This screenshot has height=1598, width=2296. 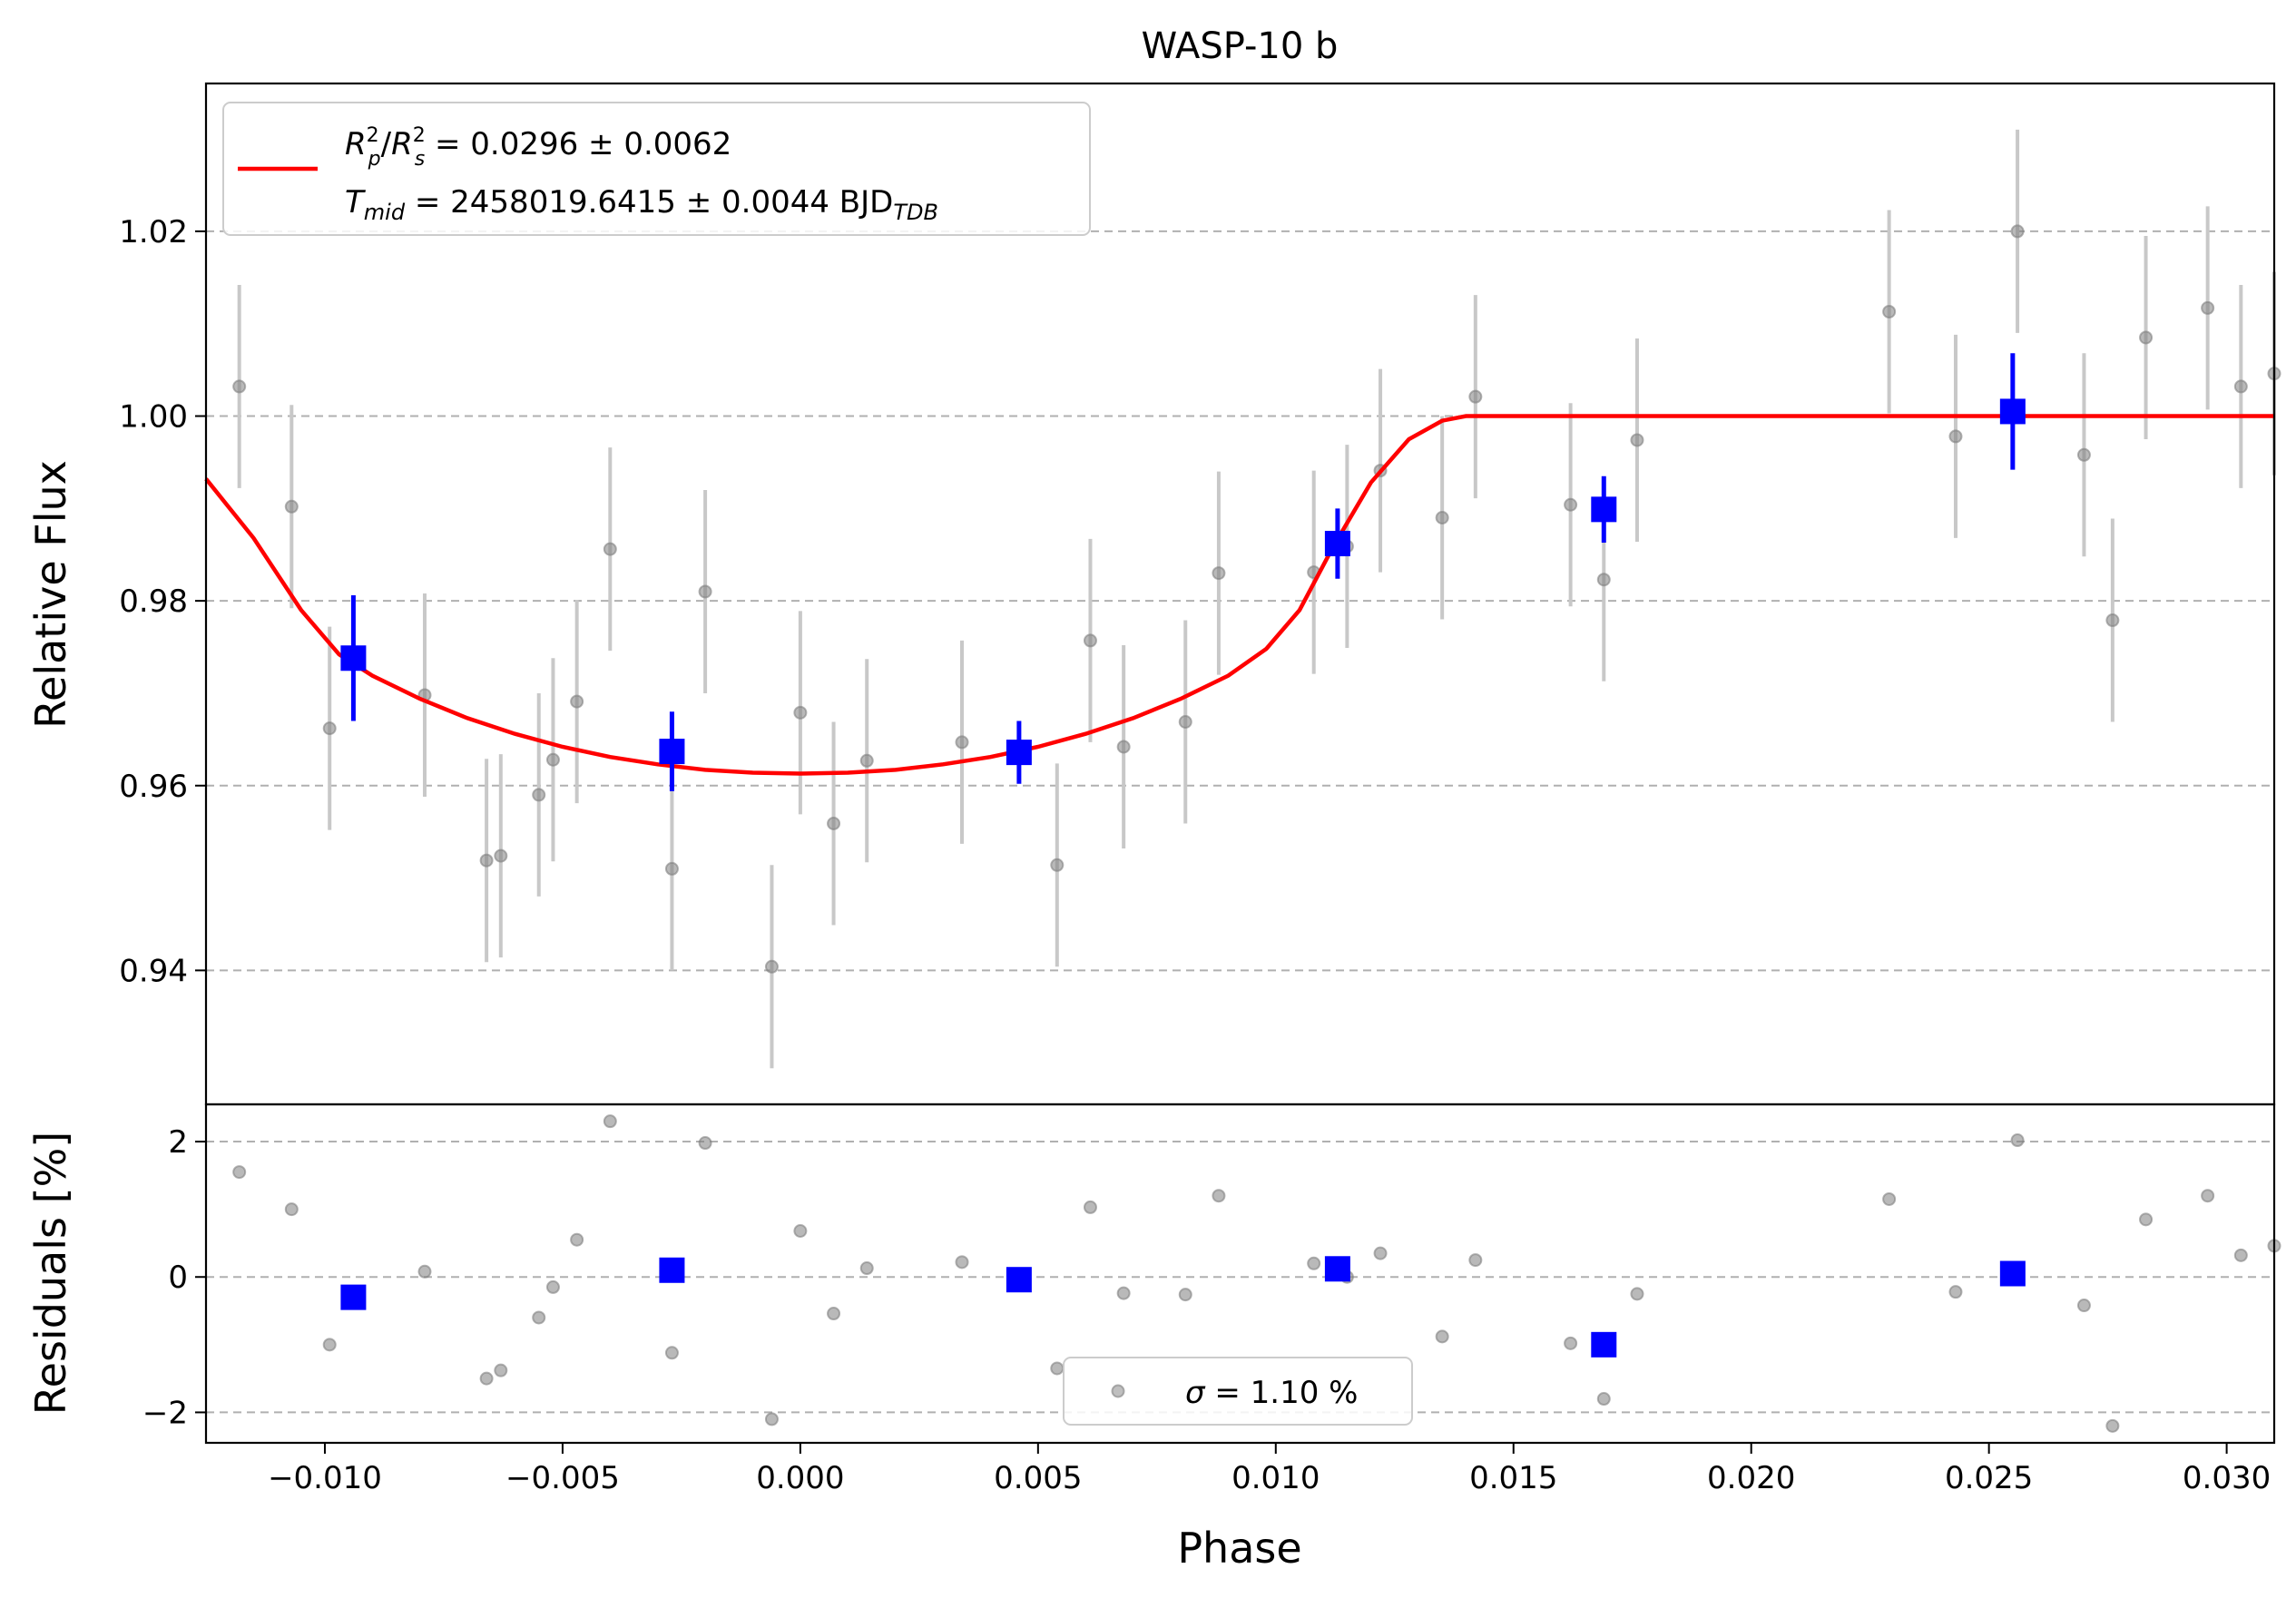 I want to click on main-y-tick-label: 0.98, so click(x=153, y=601).